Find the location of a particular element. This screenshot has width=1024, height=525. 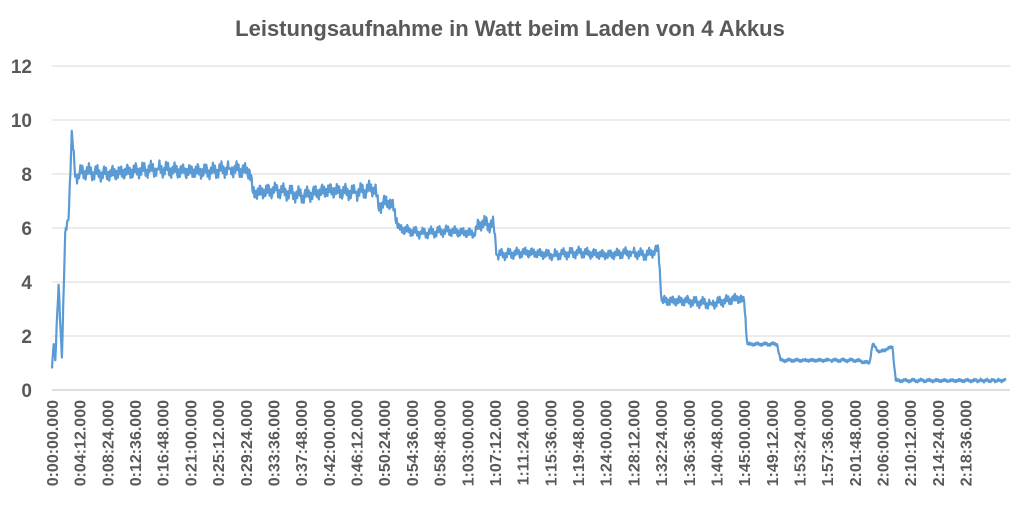

x-tick-label: 1:32:24.000 is located at coordinates (662, 443).